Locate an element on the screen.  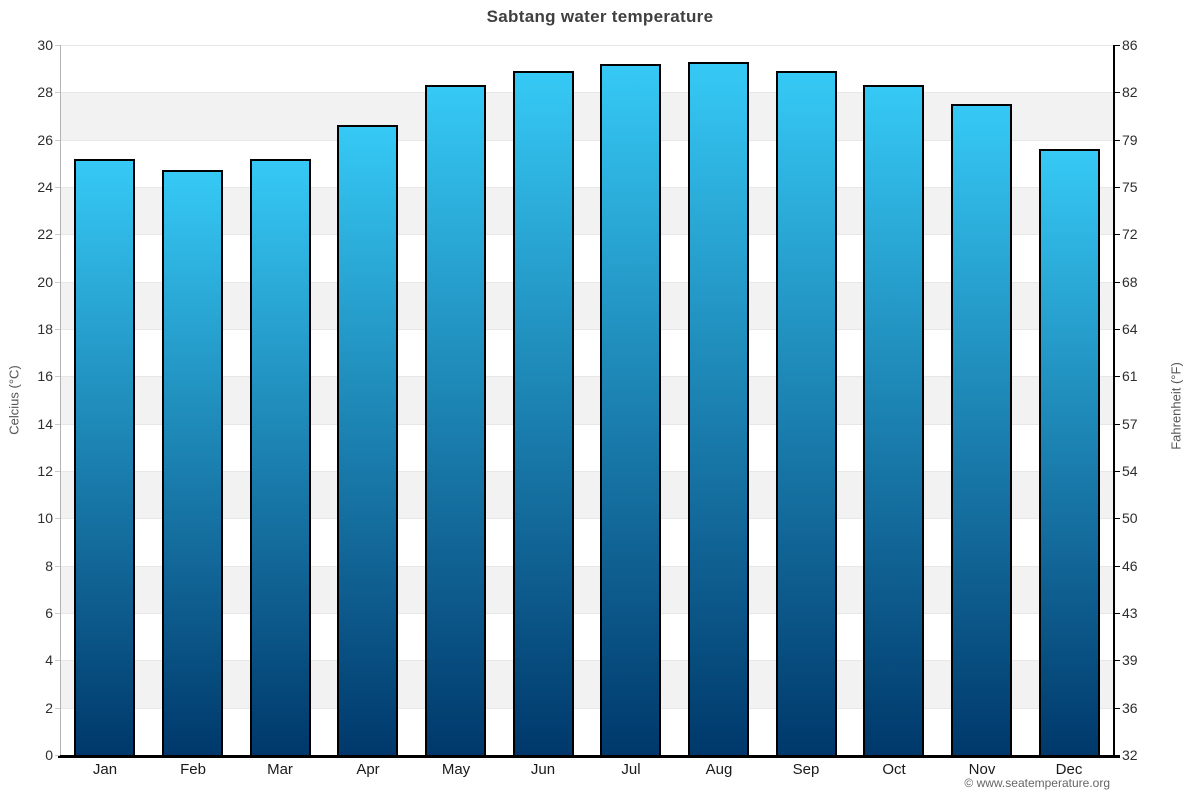
x-axis-line is located at coordinates (589, 756).